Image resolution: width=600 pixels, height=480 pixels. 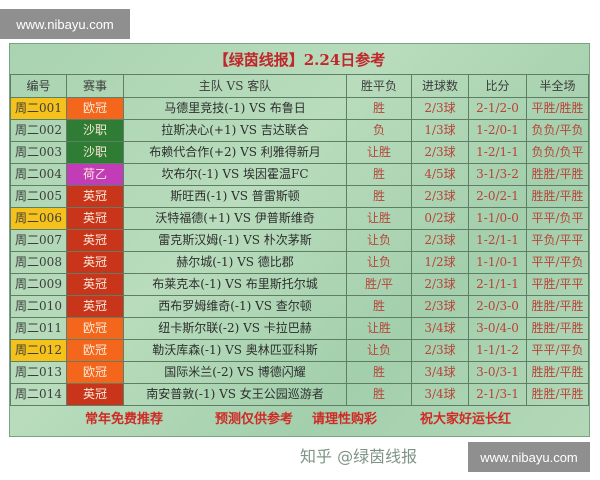 What do you see at coordinates (235, 306) in the screenshot?
I see `match-teams: 西布罗姆维奇(-1) VS 查尔顿` at bounding box center [235, 306].